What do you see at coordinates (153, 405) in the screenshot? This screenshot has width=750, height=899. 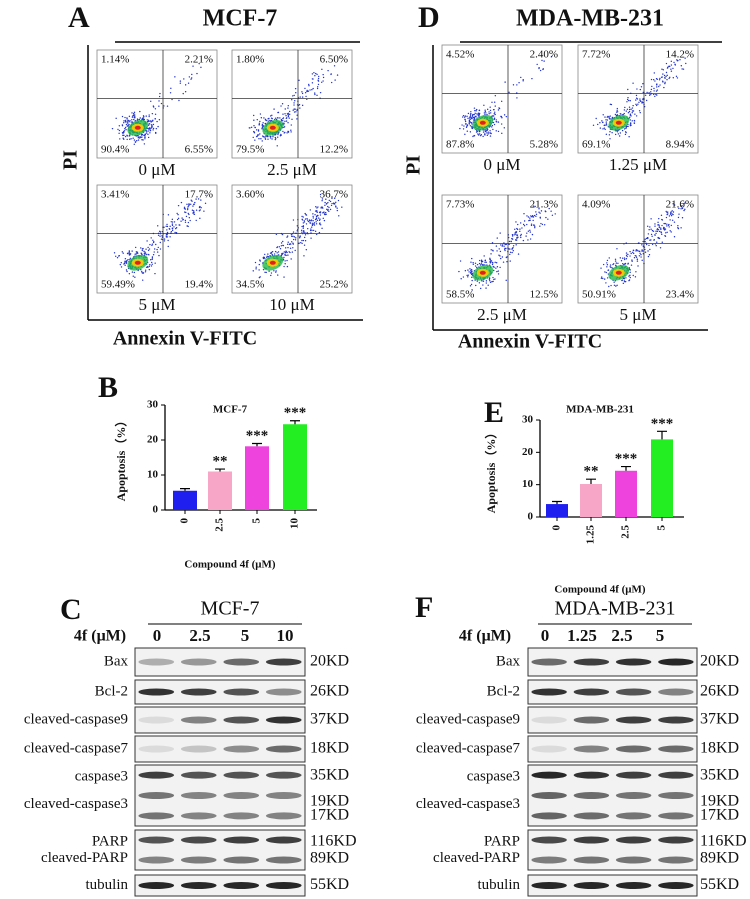 I see `y-tick-label: 30` at bounding box center [153, 405].